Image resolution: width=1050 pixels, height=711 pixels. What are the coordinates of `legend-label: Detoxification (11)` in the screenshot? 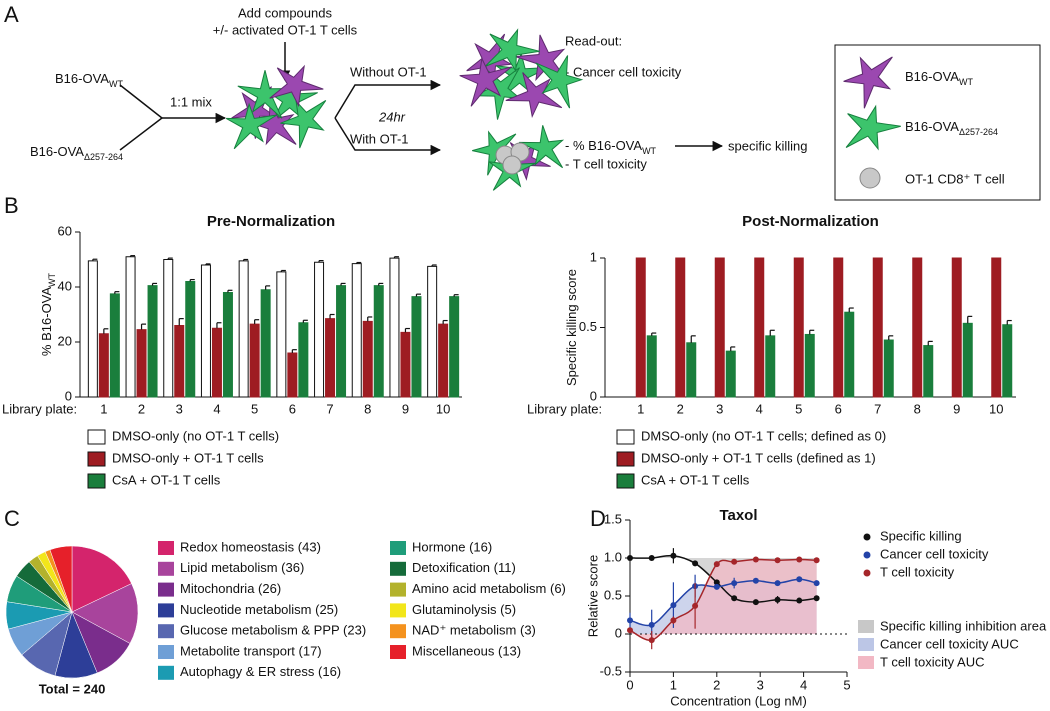 It's located at (464, 567).